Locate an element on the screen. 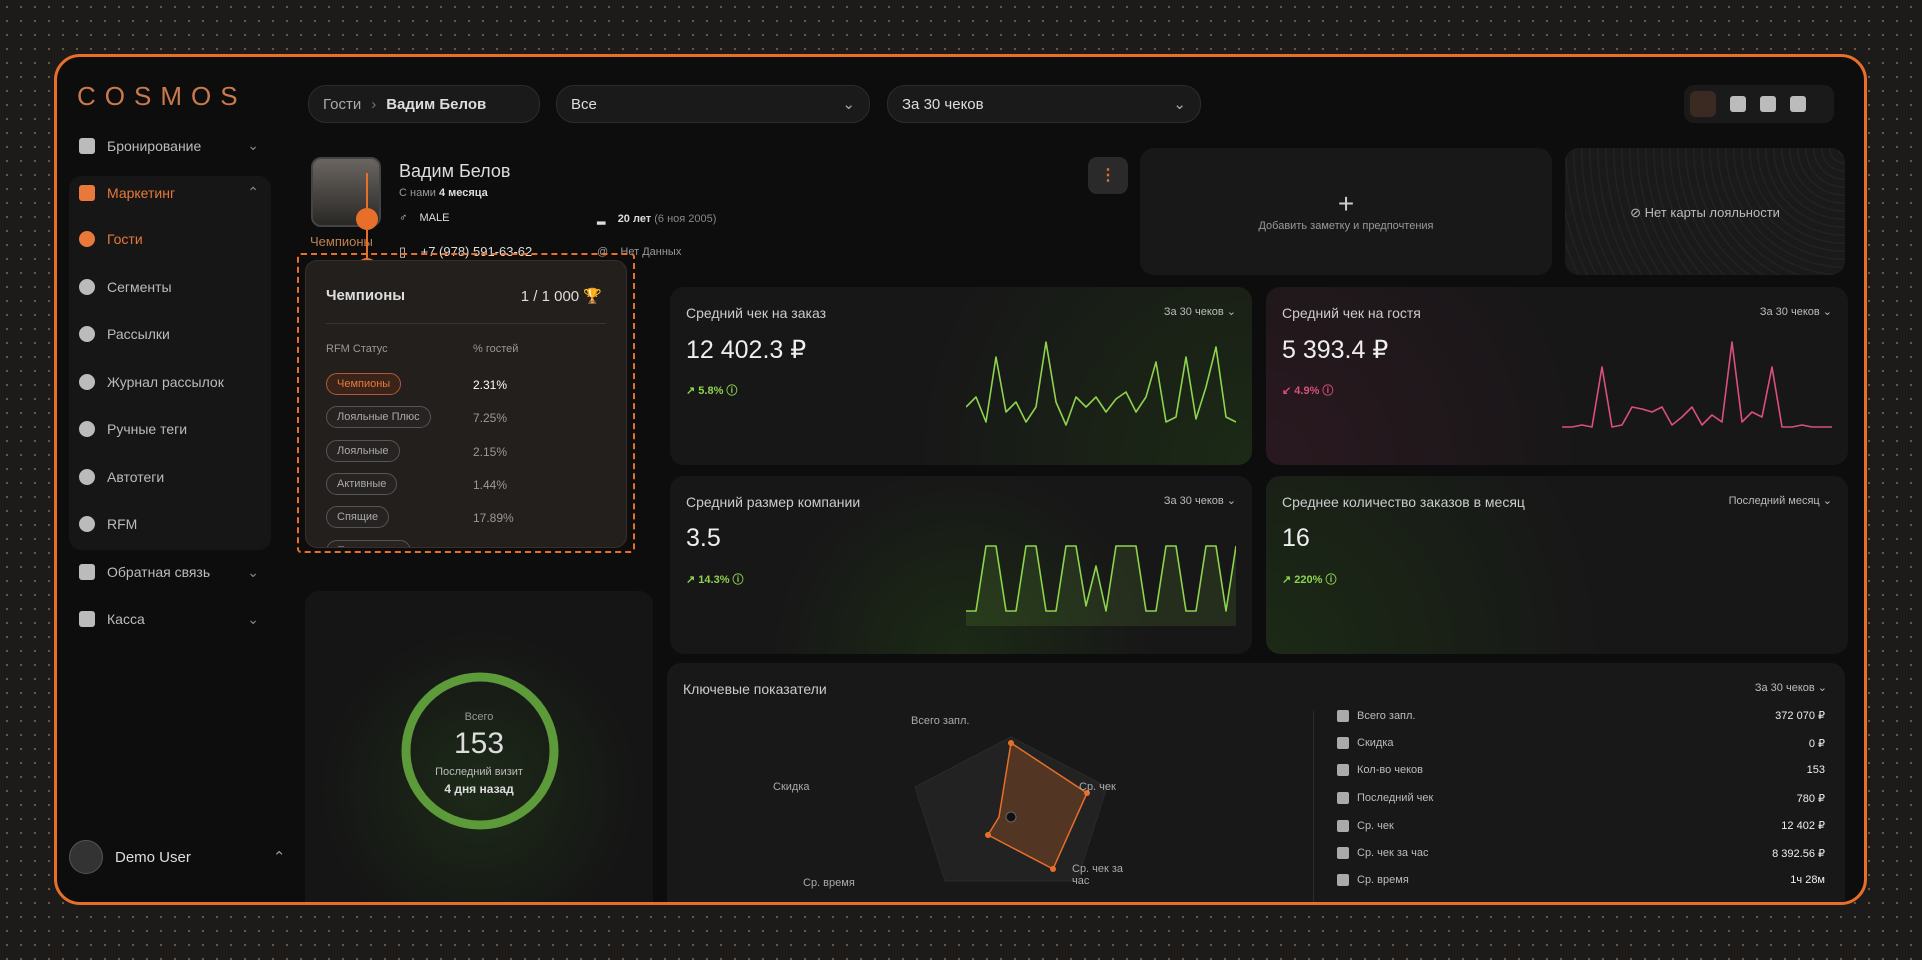 This screenshot has width=1922, height=960. submenu-item: Гости is located at coordinates (111, 239).